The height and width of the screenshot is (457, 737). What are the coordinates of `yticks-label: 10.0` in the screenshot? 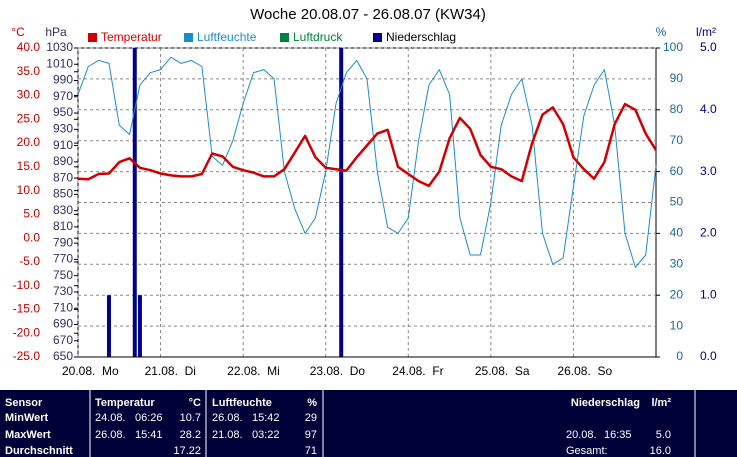 It's located at (29, 190).